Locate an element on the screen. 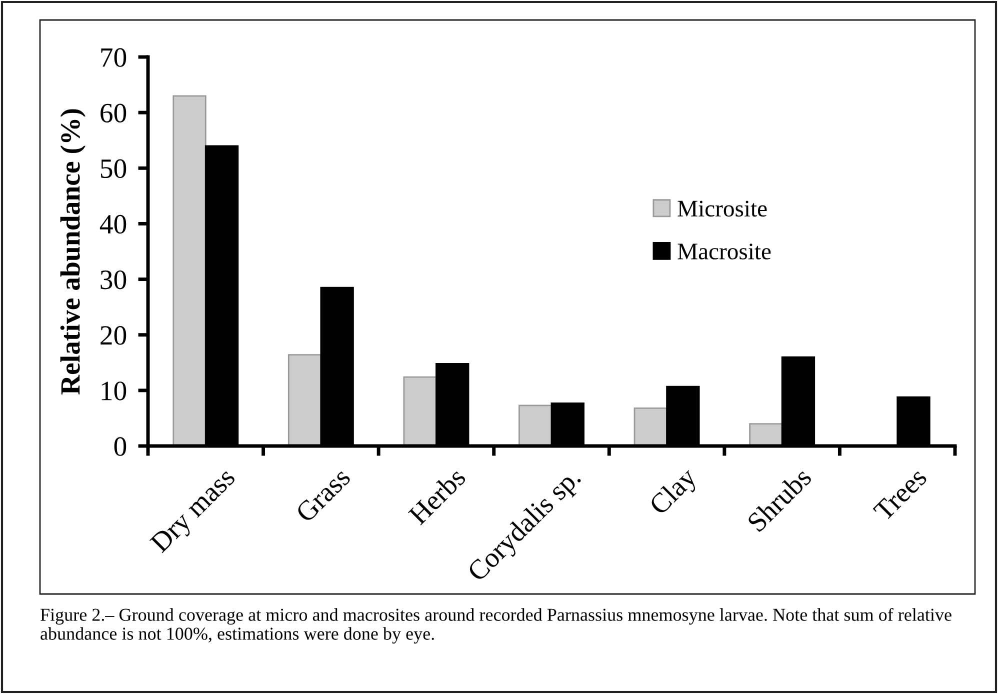 The image size is (998, 694). x-tick-label: Clay is located at coordinates (675, 493).